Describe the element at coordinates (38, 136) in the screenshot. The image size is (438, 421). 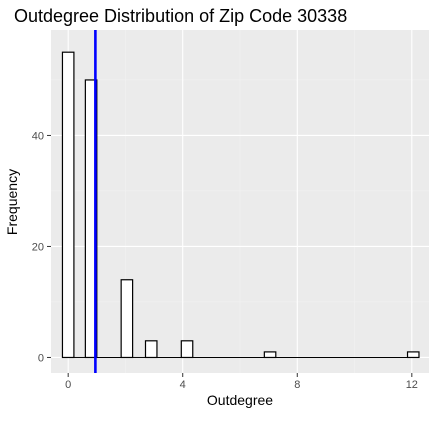
I see `y-tick-label: 40` at that location.